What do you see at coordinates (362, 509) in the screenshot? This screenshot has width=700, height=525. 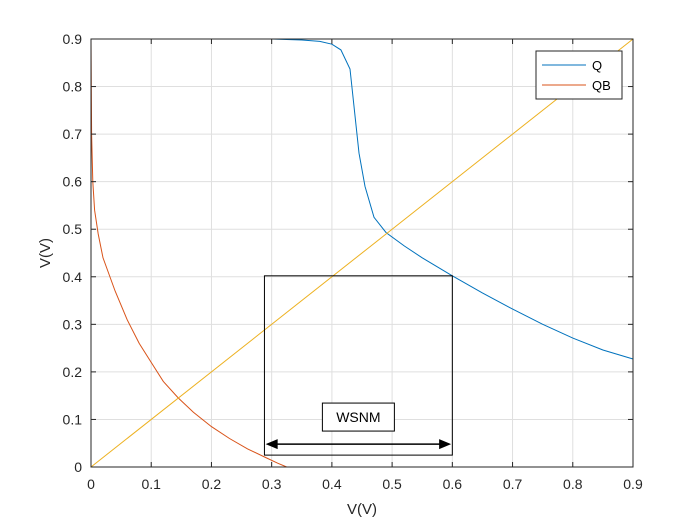 I see `x-axis-label: V(V)` at bounding box center [362, 509].